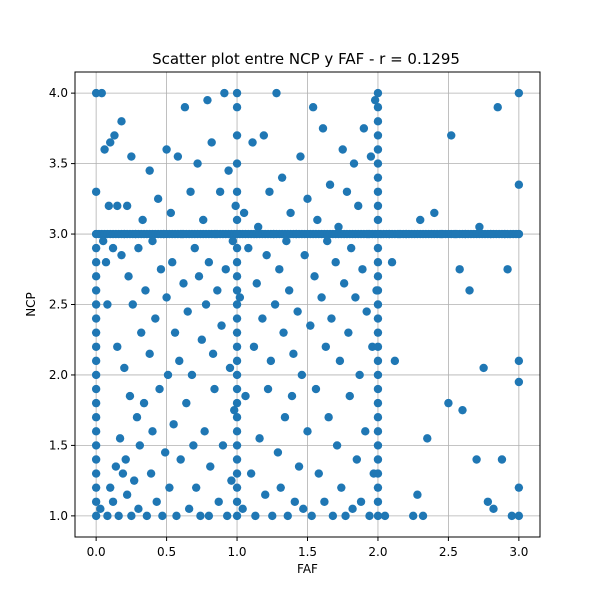 The image size is (600, 600). What do you see at coordinates (58, 516) in the screenshot?
I see `y-tick-label: 1.0` at bounding box center [58, 516].